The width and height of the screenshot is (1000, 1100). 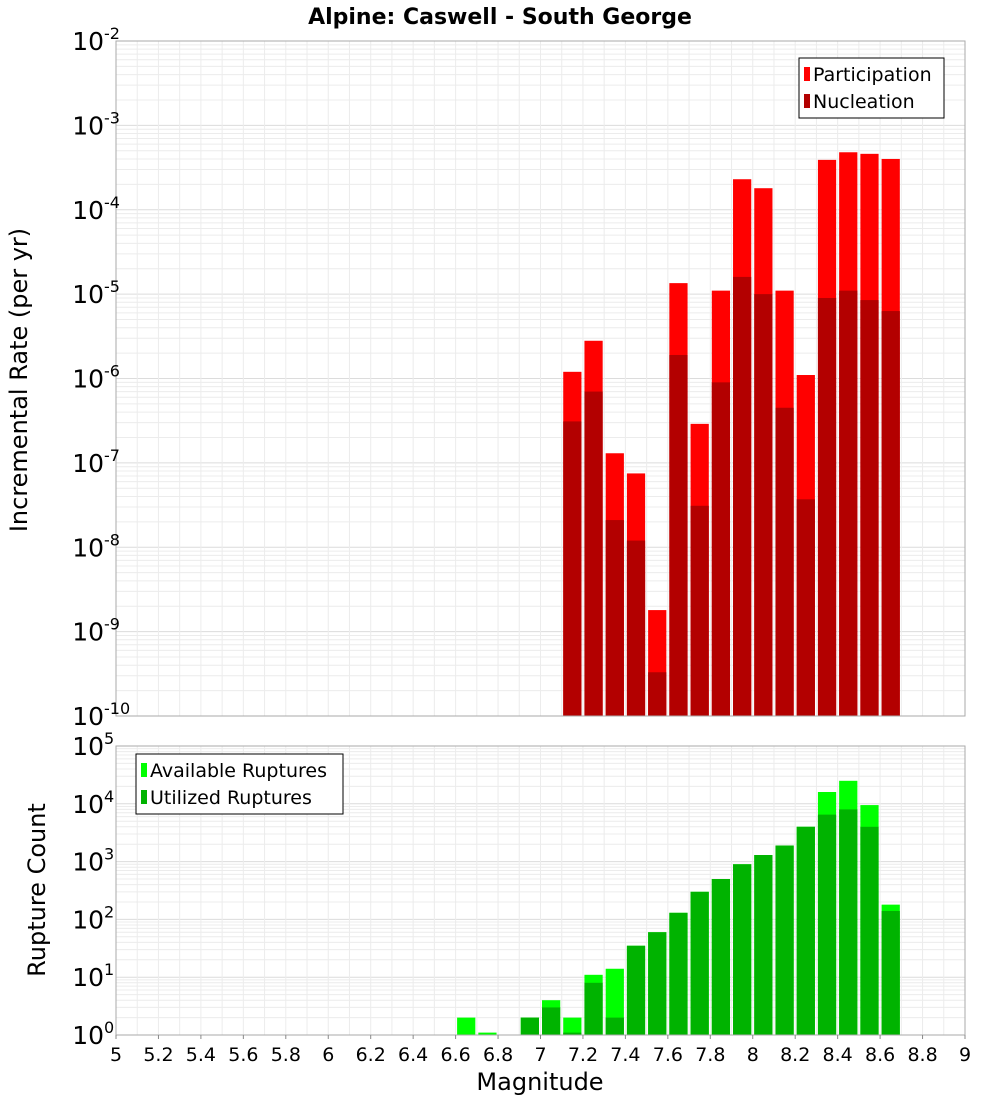 What do you see at coordinates (109, 911) in the screenshot?
I see `count-y-tick-exponent: 2` at bounding box center [109, 911].